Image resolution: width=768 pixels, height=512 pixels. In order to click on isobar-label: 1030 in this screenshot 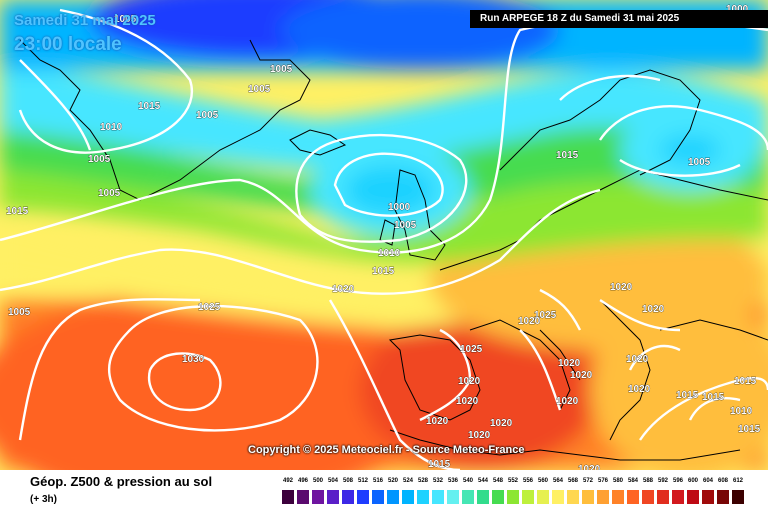, I will do `click(193, 359)`.